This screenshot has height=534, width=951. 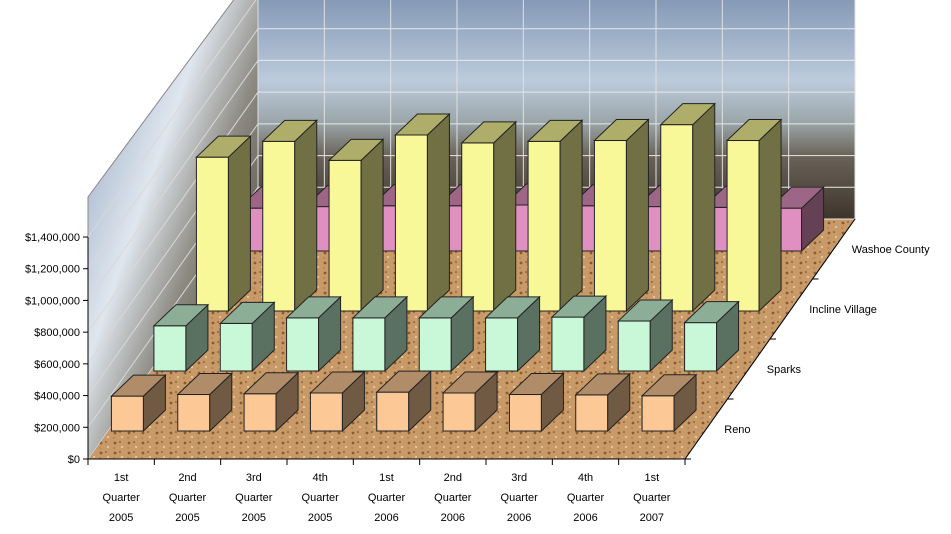 What do you see at coordinates (57, 428) in the screenshot?
I see `y-tick-label: $200,000` at bounding box center [57, 428].